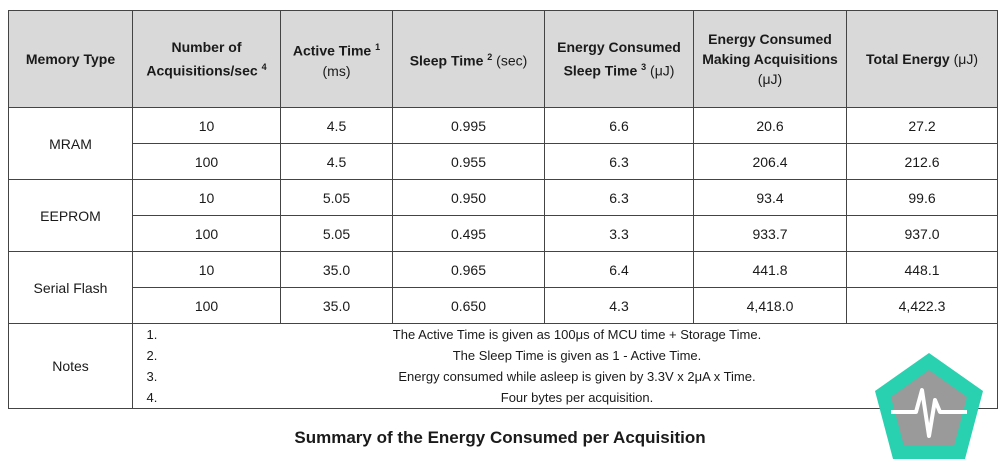 This screenshot has height=462, width=1000. I want to click on table-cell: 99.6, so click(922, 197).